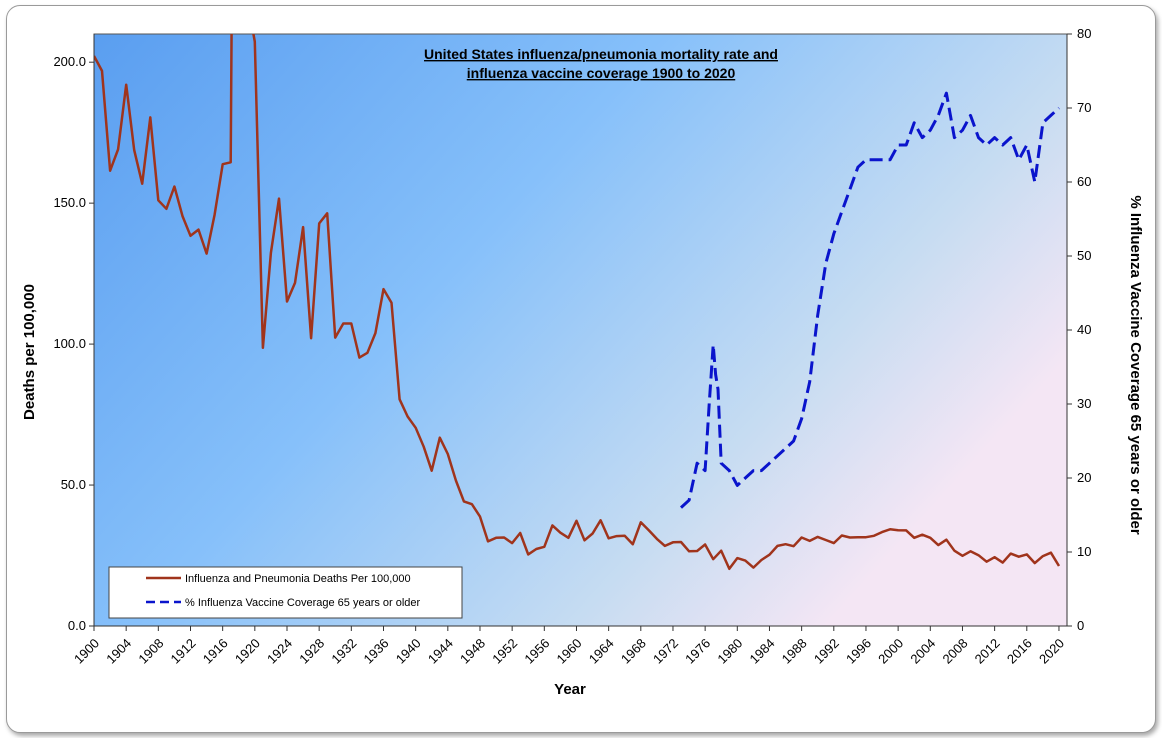  Describe the element at coordinates (697, 651) in the screenshot. I see `x-tick-label: 1976` at that location.